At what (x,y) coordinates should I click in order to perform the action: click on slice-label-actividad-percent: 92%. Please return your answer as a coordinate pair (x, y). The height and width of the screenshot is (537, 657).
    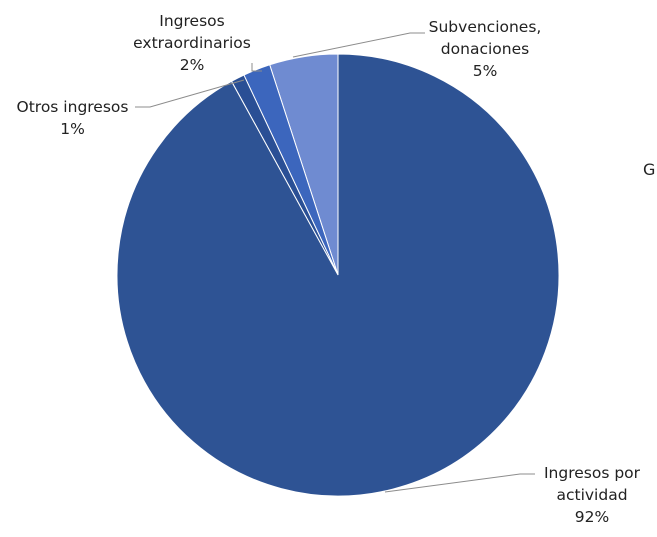
    Looking at the image, I should click on (592, 517).